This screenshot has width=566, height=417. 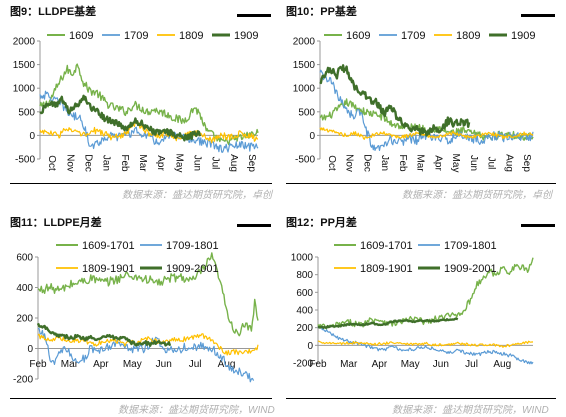 I want to click on chart-title-p12: 图12：PP月差, so click(x=321, y=223).